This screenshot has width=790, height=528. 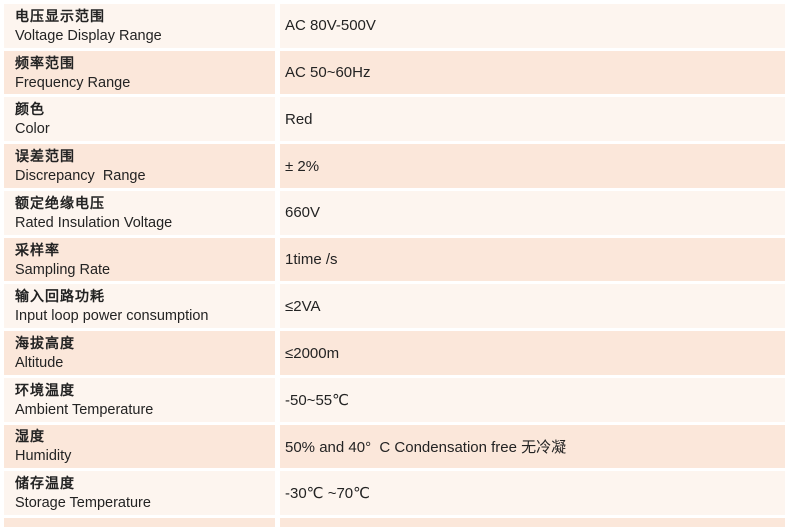 I want to click on table-row: 环境温度 Ambient Temperature -50~55℃, so click(x=394, y=399).